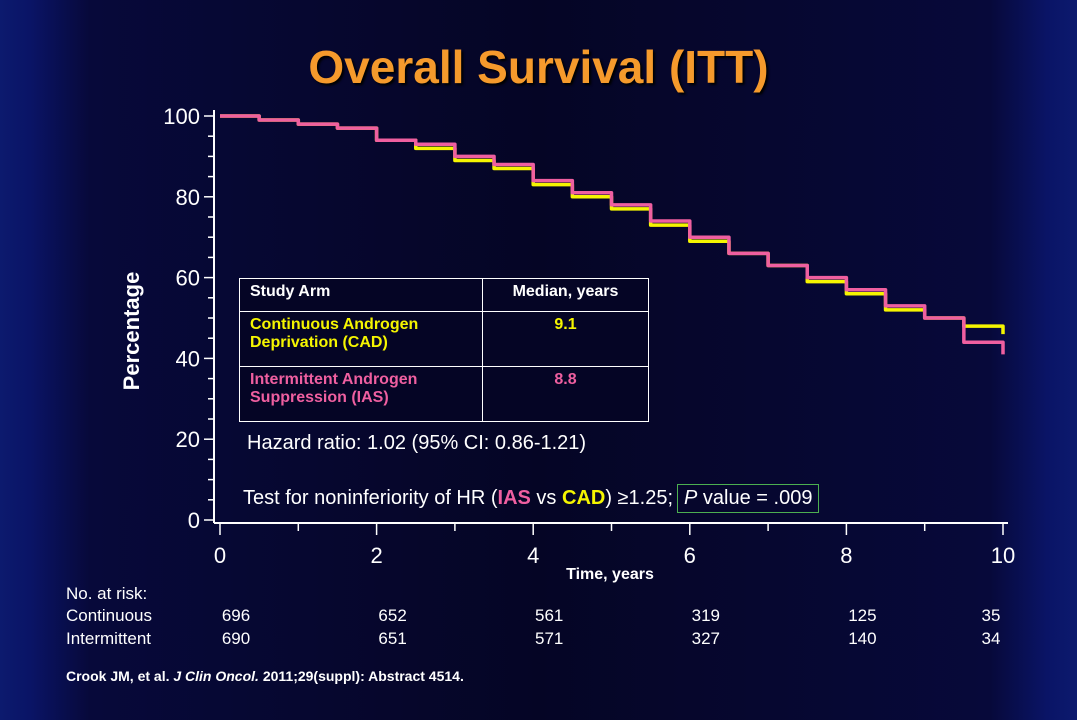  Describe the element at coordinates (188, 197) in the screenshot. I see `y-tick-label: 80` at that location.